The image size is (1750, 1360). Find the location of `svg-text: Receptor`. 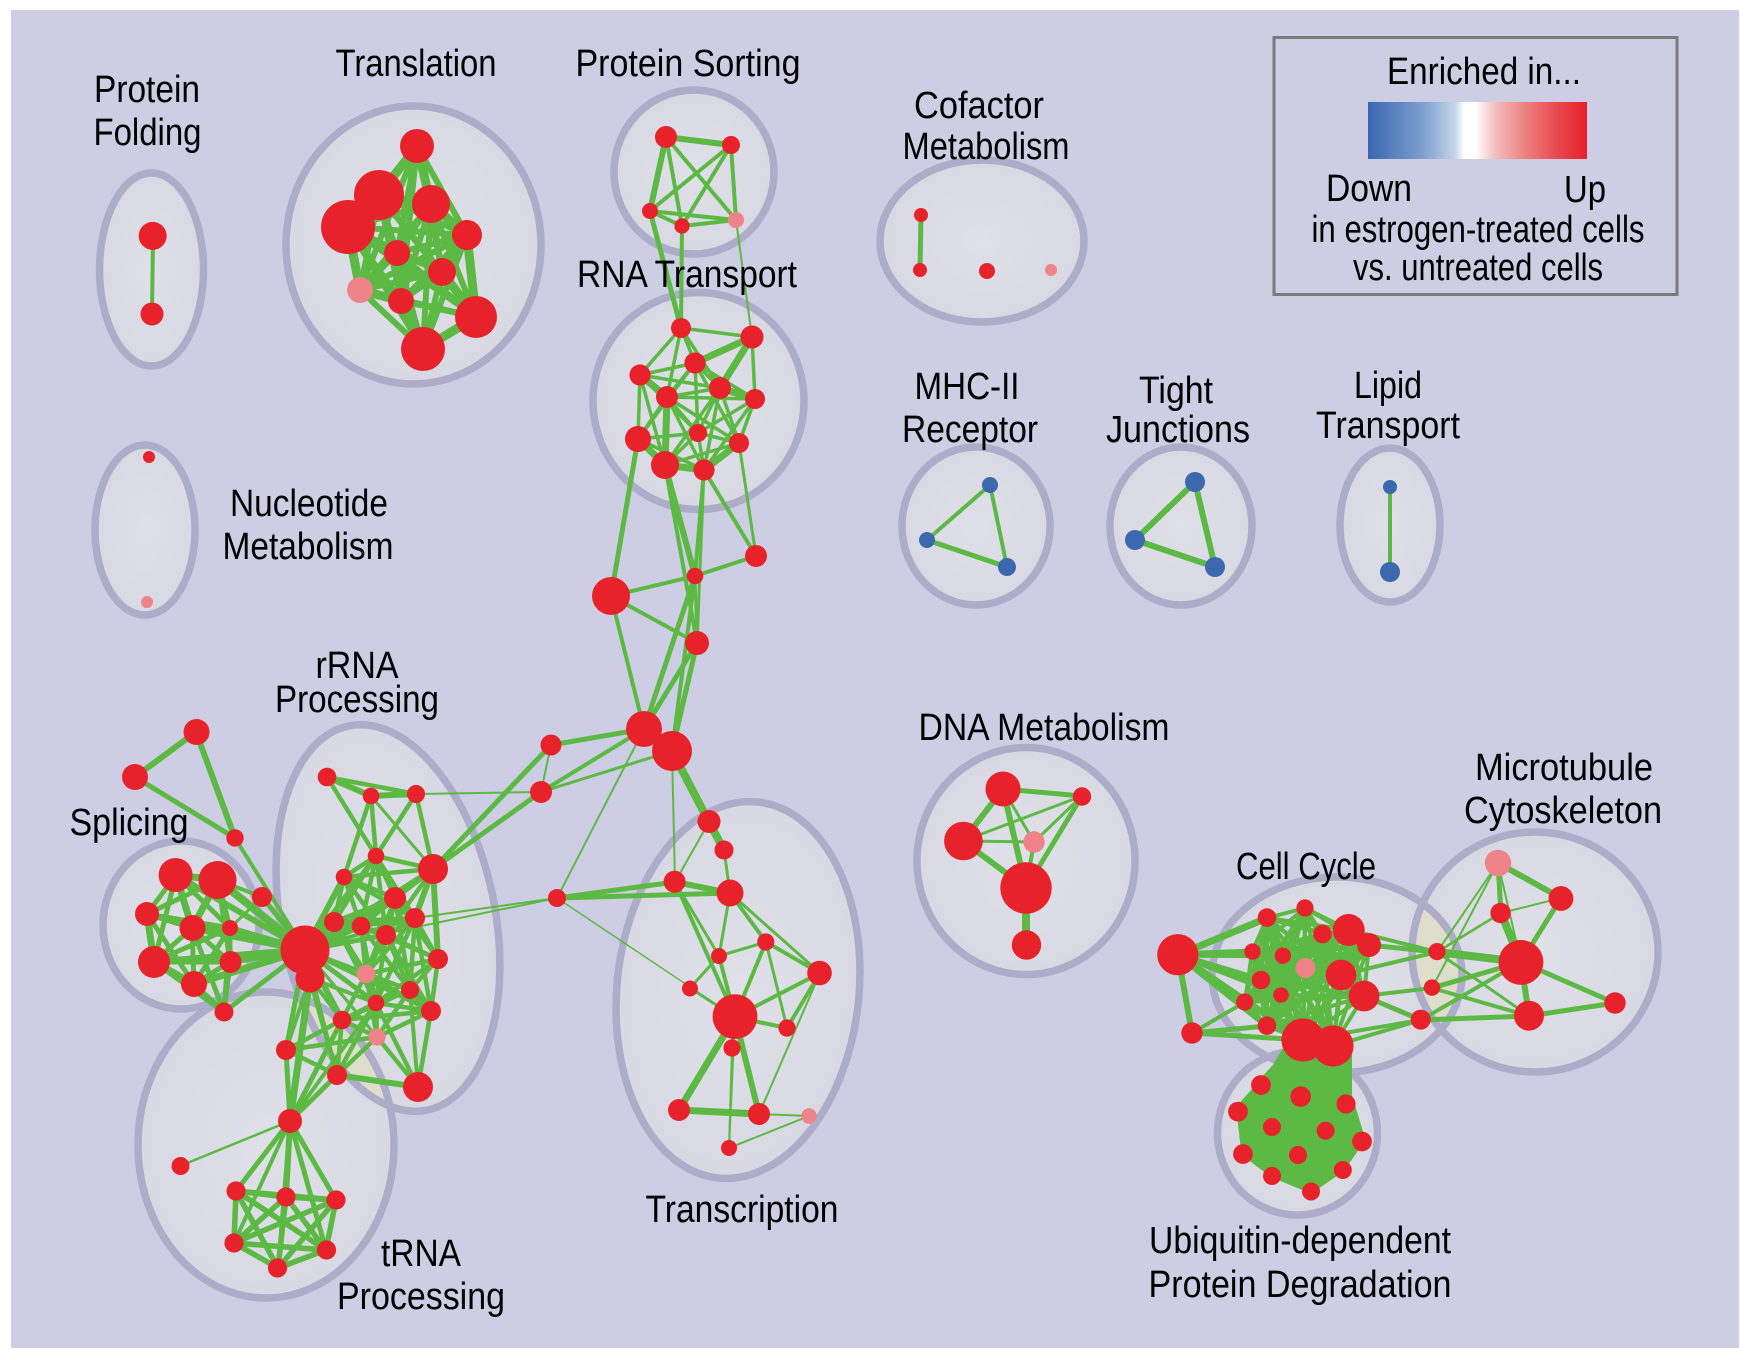

svg-text: Receptor is located at coordinates (970, 430).